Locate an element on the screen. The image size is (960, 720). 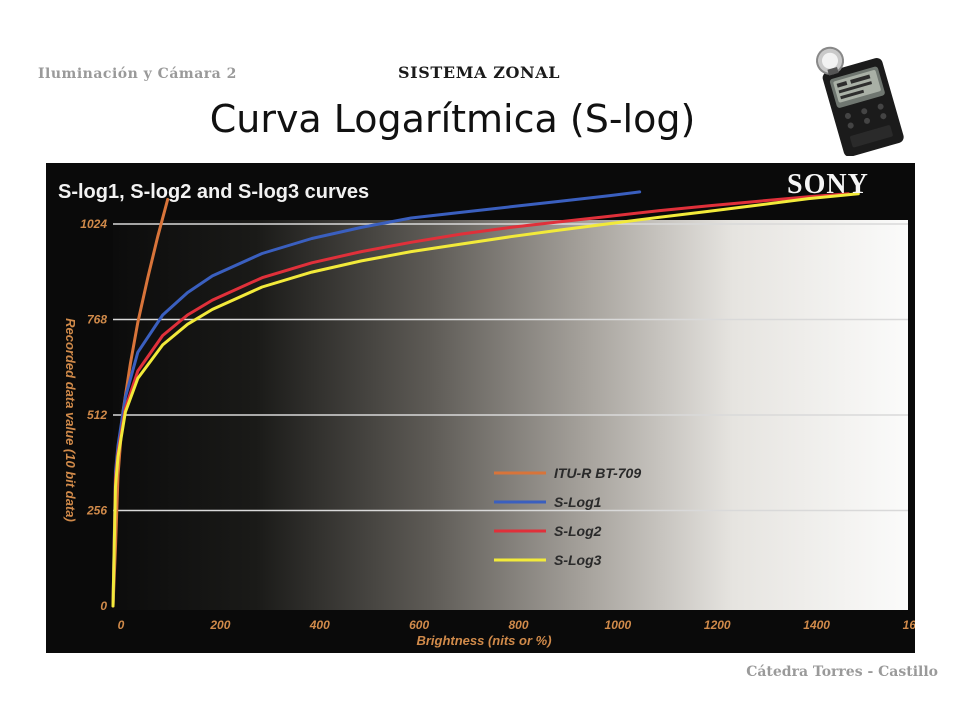
x-tick-label: 200 is located at coordinates (219, 625).